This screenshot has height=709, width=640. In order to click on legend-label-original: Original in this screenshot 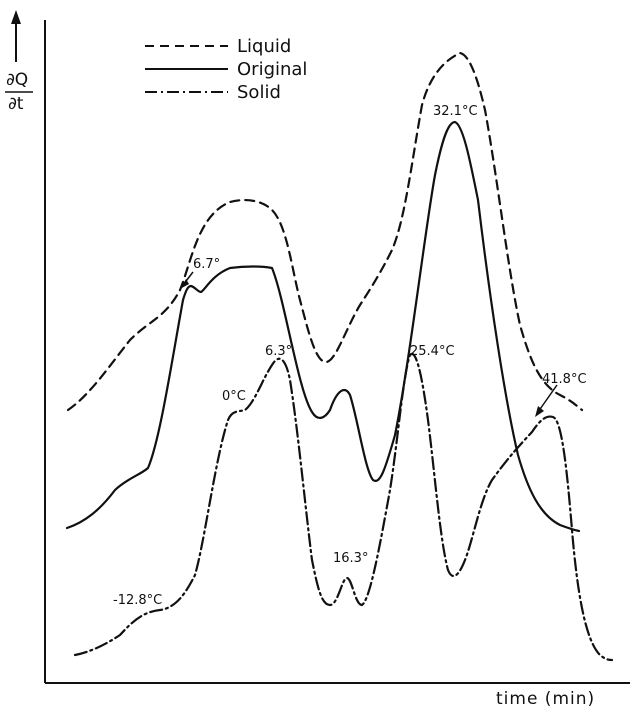, I will do `click(272, 69)`.